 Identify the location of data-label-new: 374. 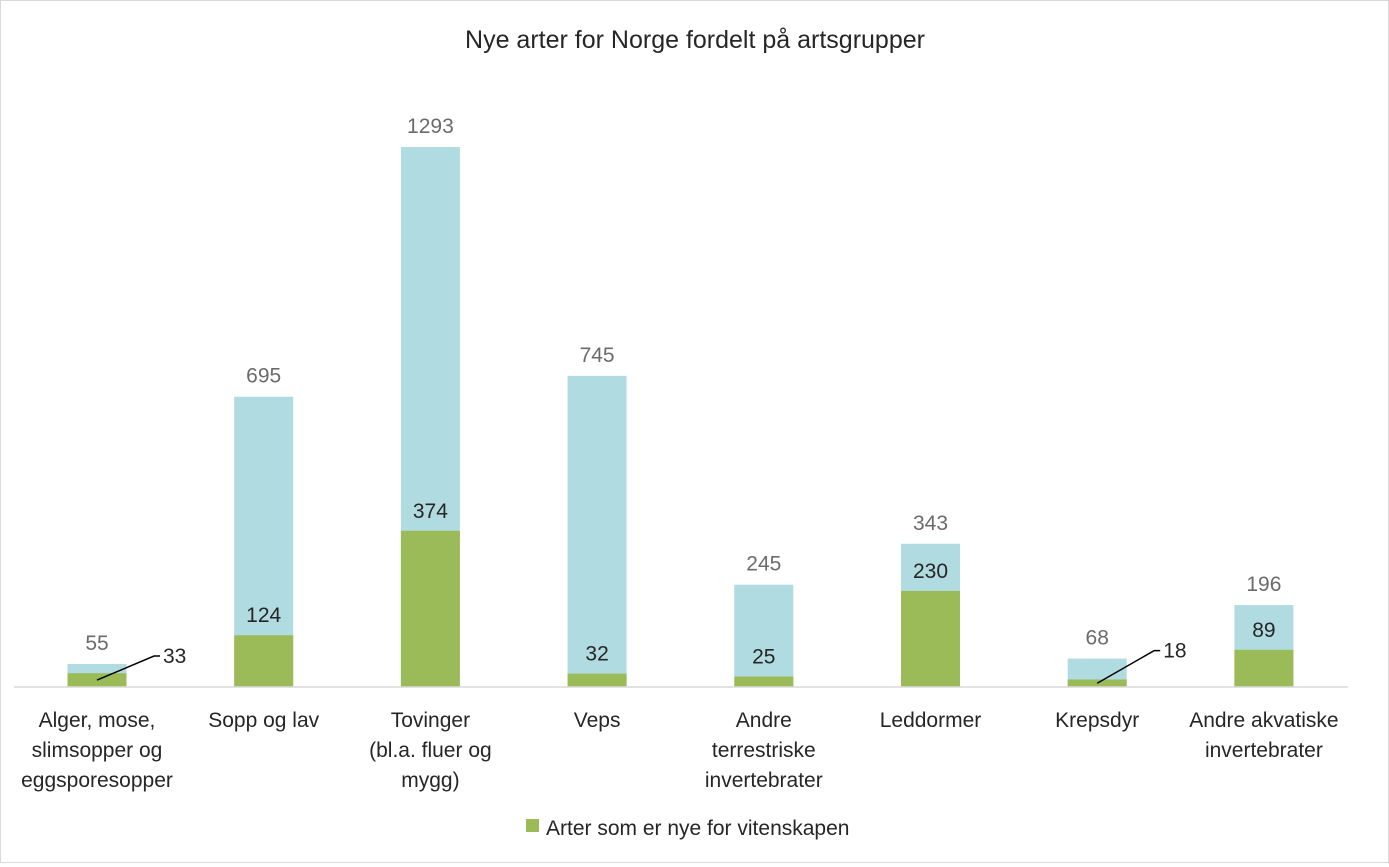
(430, 511).